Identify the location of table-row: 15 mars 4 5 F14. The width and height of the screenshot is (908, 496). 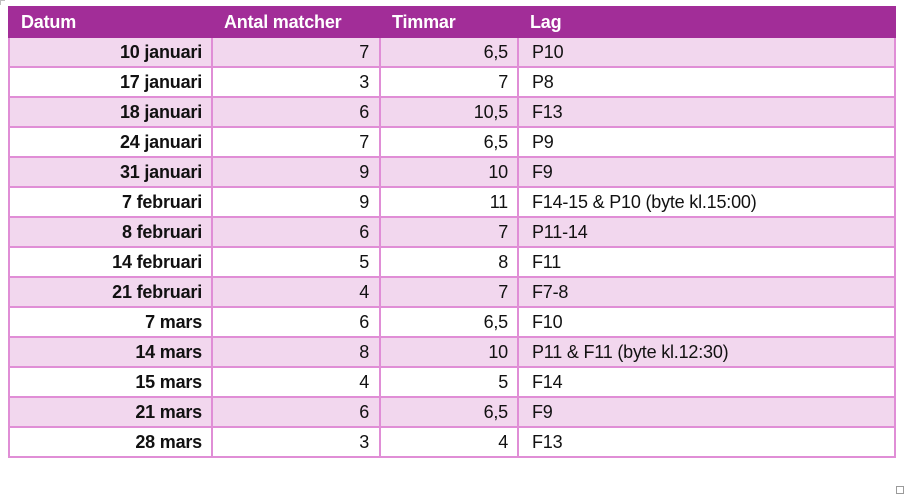
(452, 382).